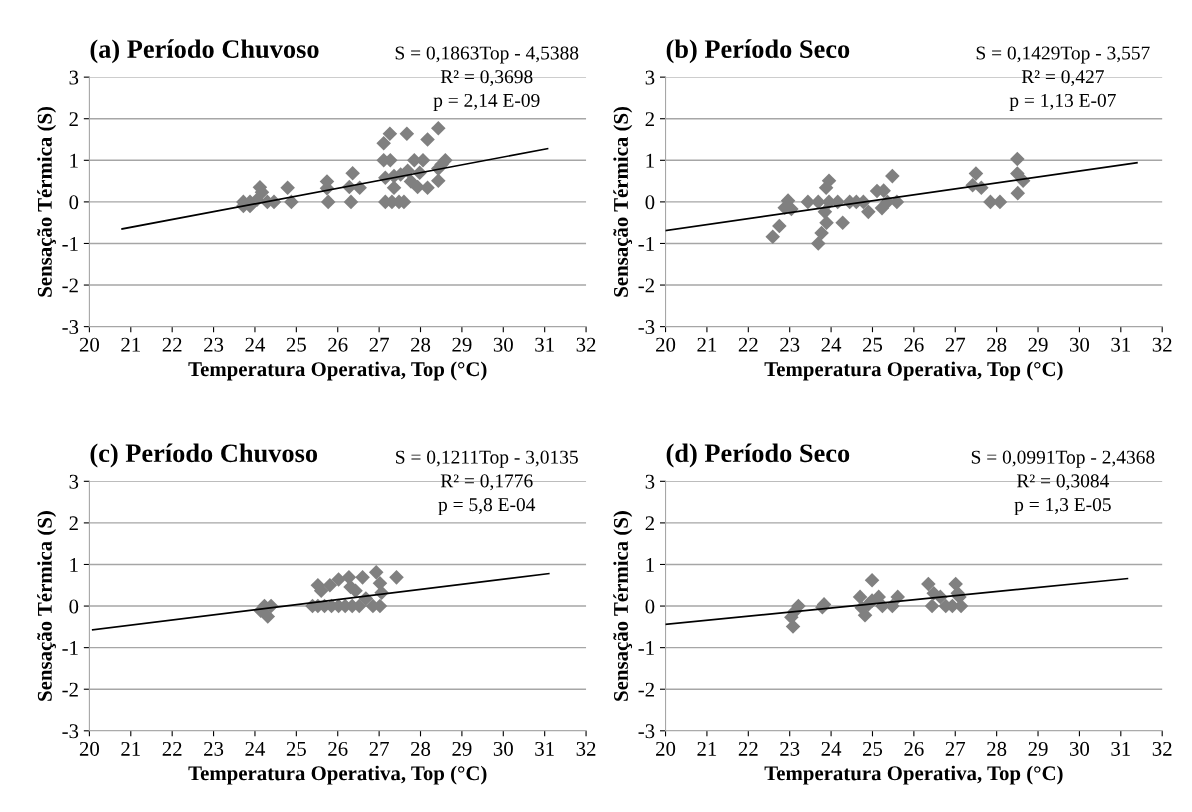 This screenshot has width=1192, height=812. What do you see at coordinates (748, 344) in the screenshot?
I see `x-tick-label: 22` at bounding box center [748, 344].